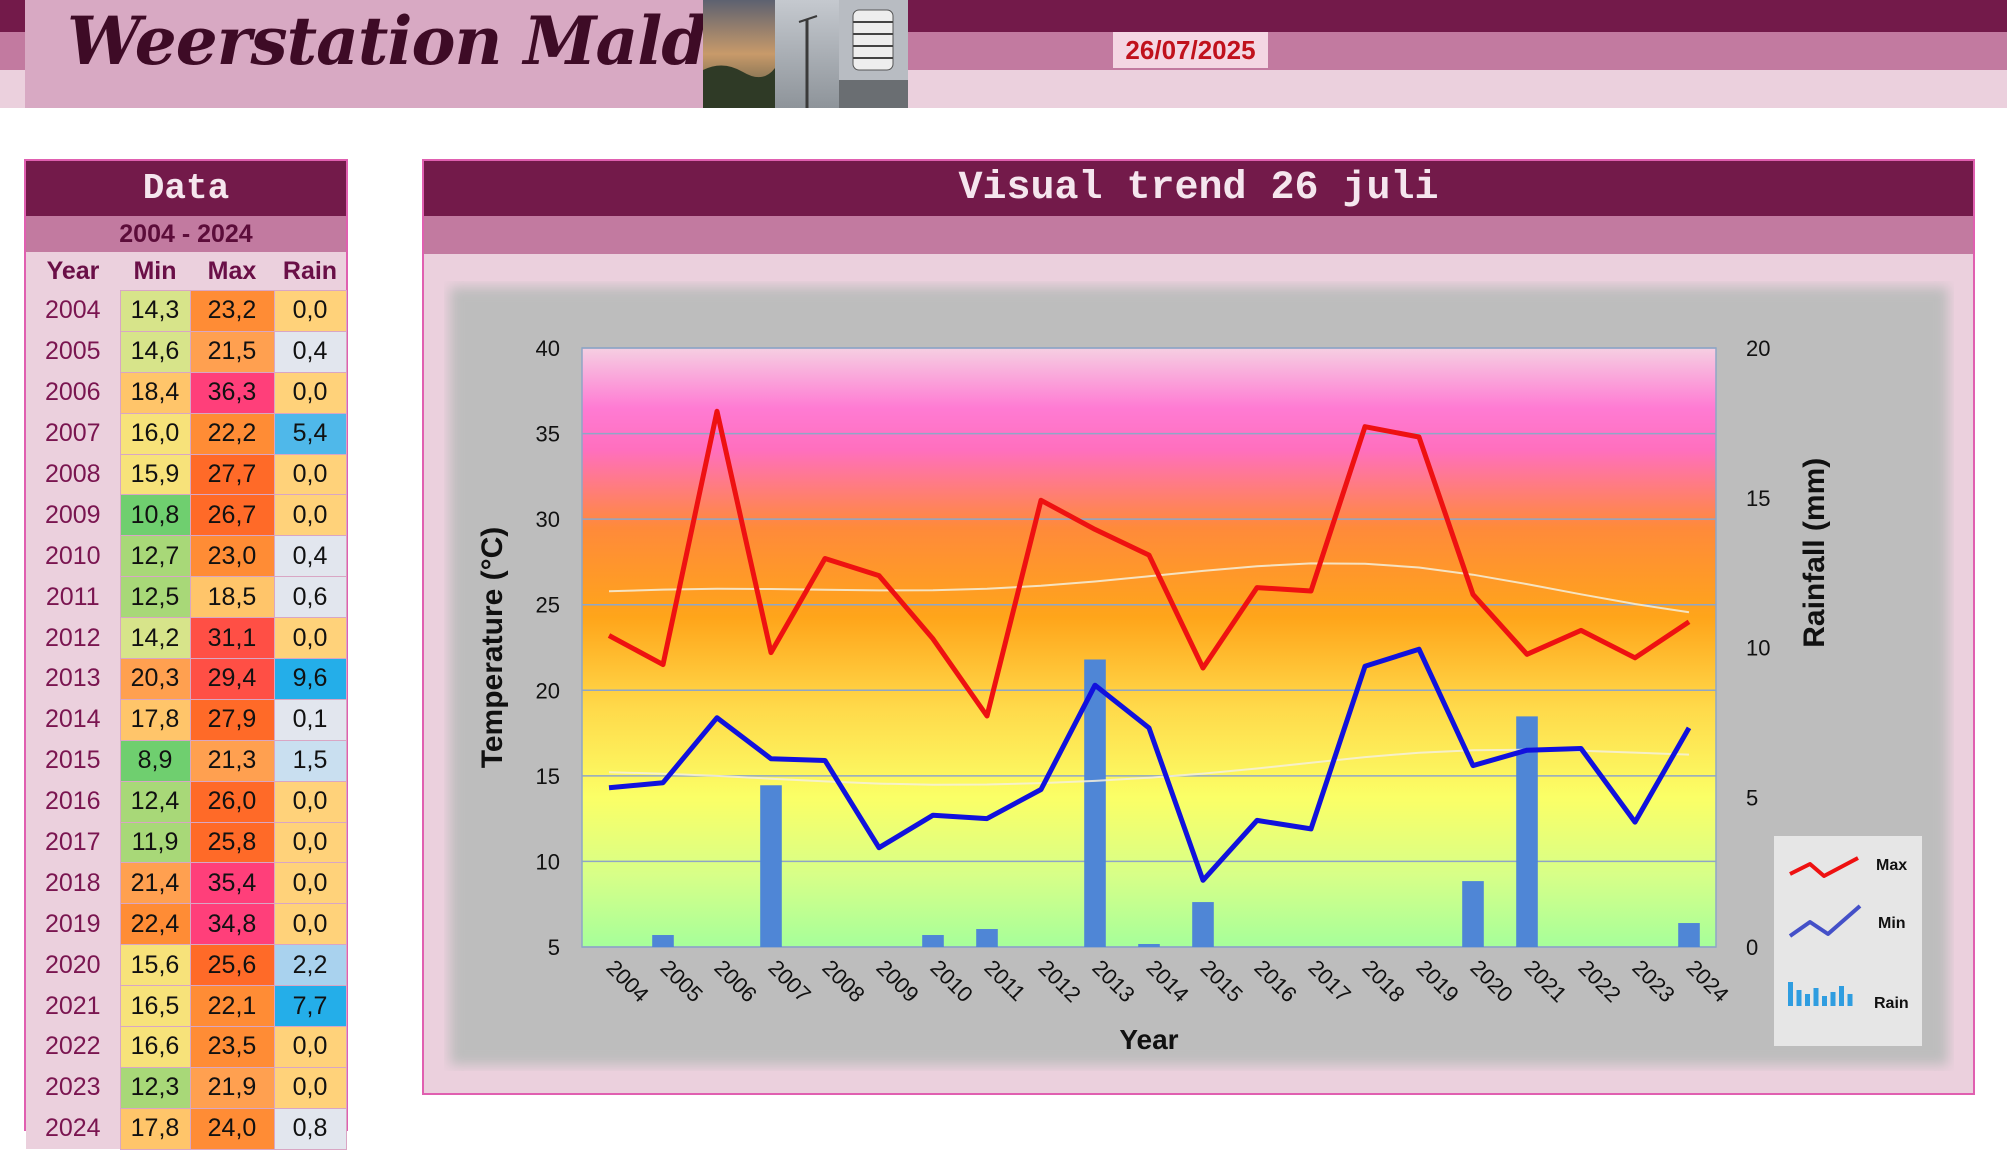 The height and width of the screenshot is (1155, 2007). I want to click on column-header-min: Min, so click(155, 271).